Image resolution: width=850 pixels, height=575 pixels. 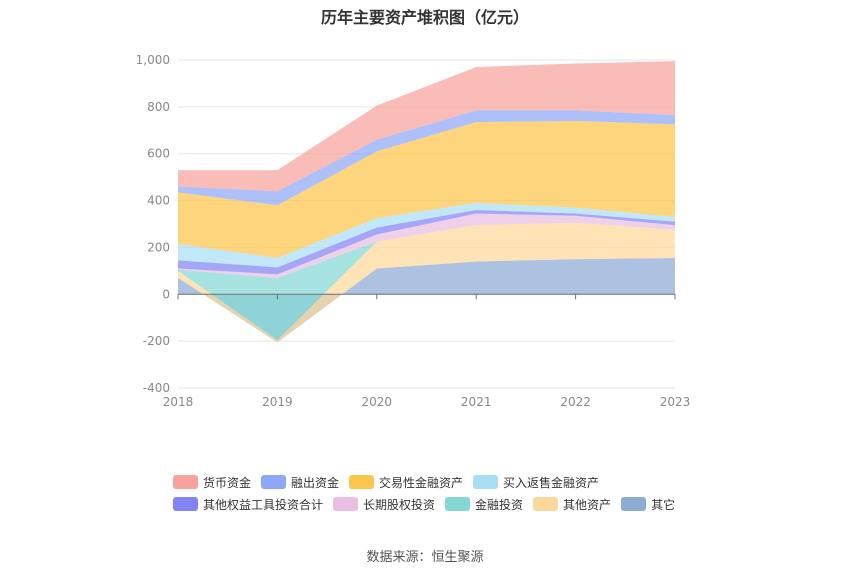 I want to click on legend-label: 其他权益工具投资合计, so click(x=263, y=504).